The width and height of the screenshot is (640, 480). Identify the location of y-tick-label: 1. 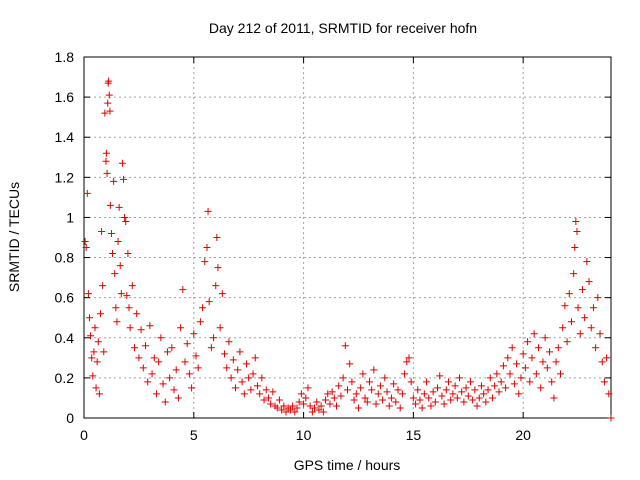
(70, 217).